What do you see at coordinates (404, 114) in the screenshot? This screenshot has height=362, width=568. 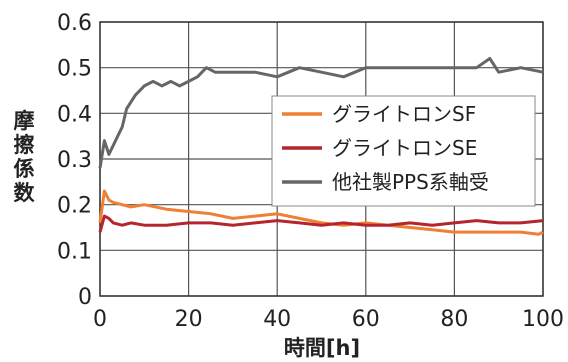 I see `legend-label: グライトロンSF` at bounding box center [404, 114].